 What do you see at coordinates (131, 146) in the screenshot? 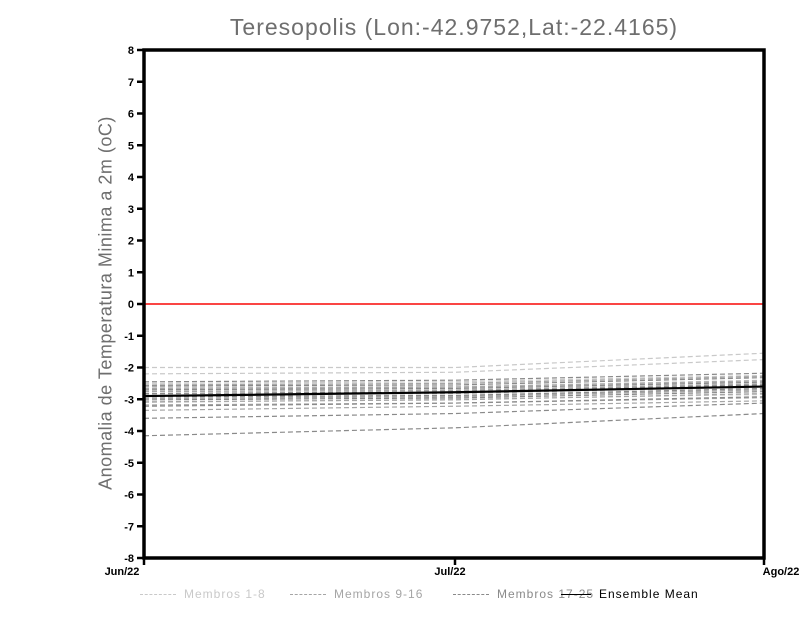
I see `y-tick-label: 5` at bounding box center [131, 146].